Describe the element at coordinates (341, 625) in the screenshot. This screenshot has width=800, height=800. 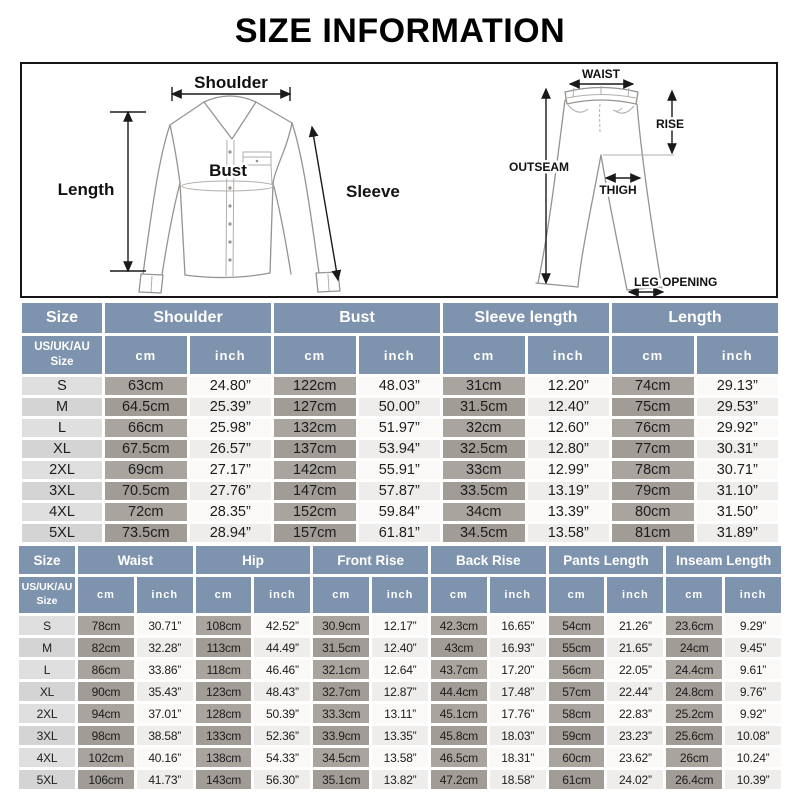
I see `cm-value-cell: 30.9cm` at that location.